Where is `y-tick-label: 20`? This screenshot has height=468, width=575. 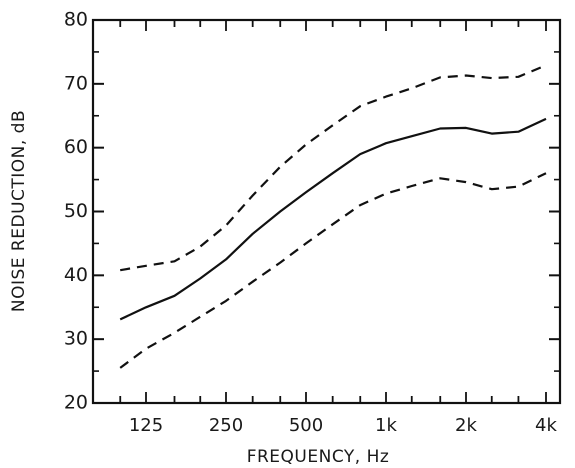
y-tick-label: 20 is located at coordinates (76, 403).